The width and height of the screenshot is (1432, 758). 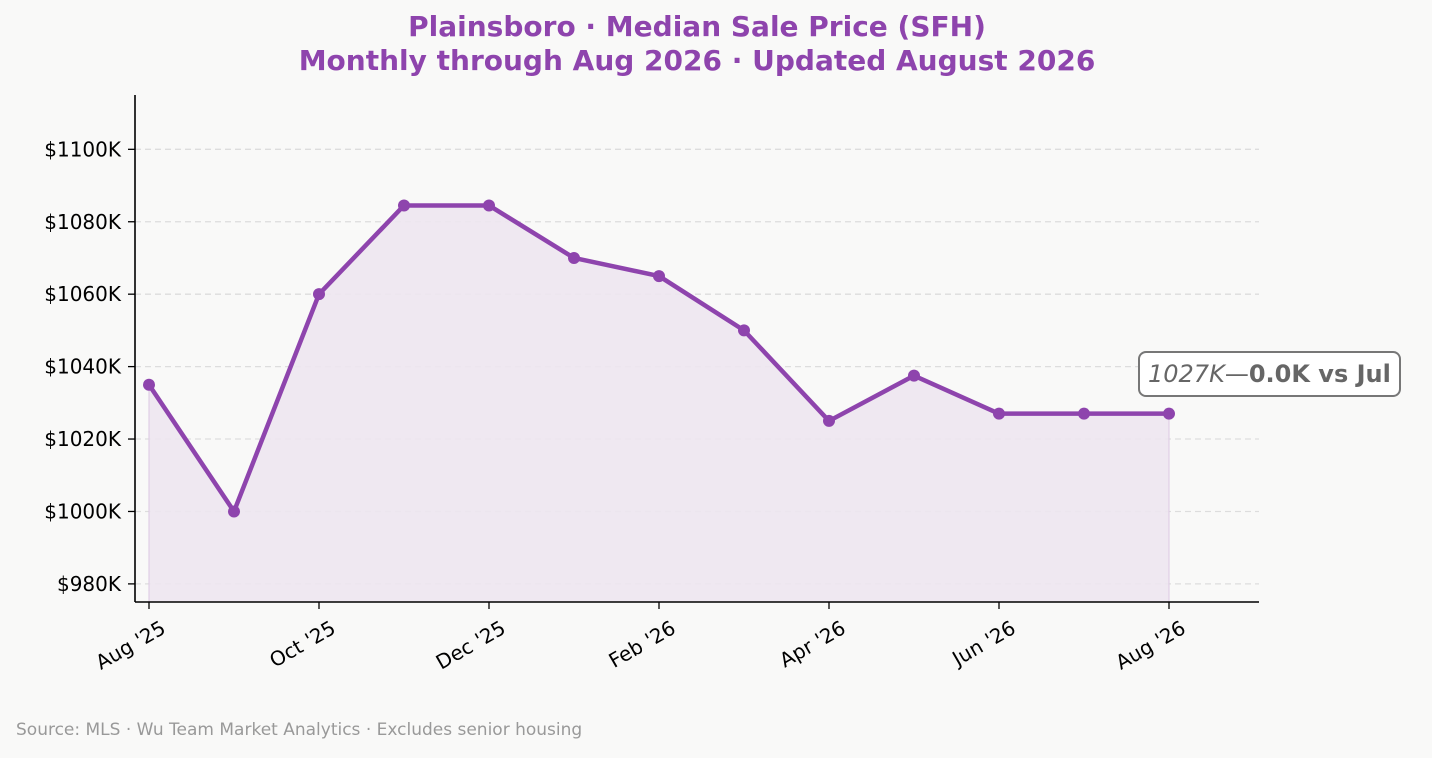 What do you see at coordinates (83, 222) in the screenshot?
I see `y-tick-label: $1080K` at bounding box center [83, 222].